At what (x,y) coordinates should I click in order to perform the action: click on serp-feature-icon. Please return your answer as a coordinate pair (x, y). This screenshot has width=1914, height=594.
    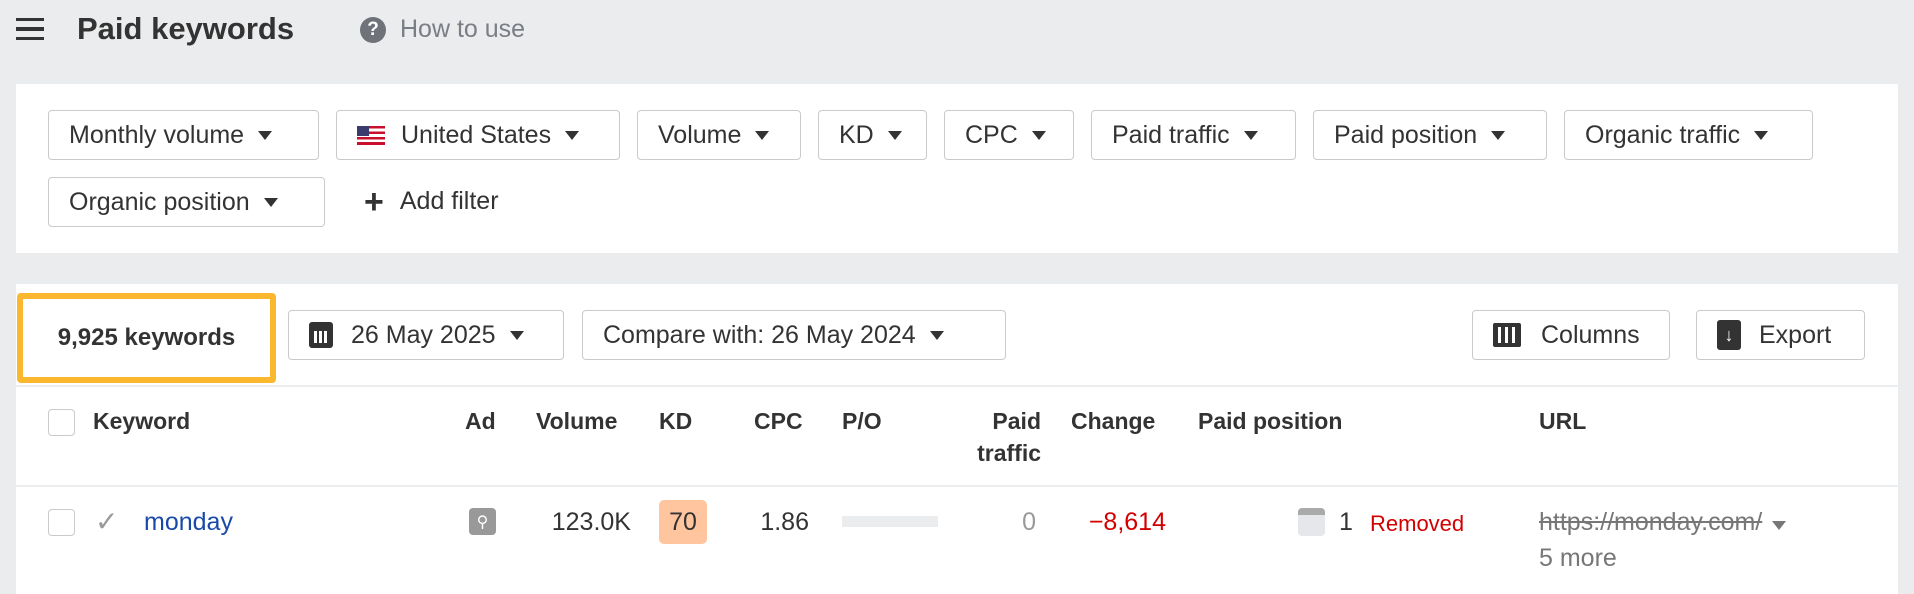
    Looking at the image, I should click on (1311, 522).